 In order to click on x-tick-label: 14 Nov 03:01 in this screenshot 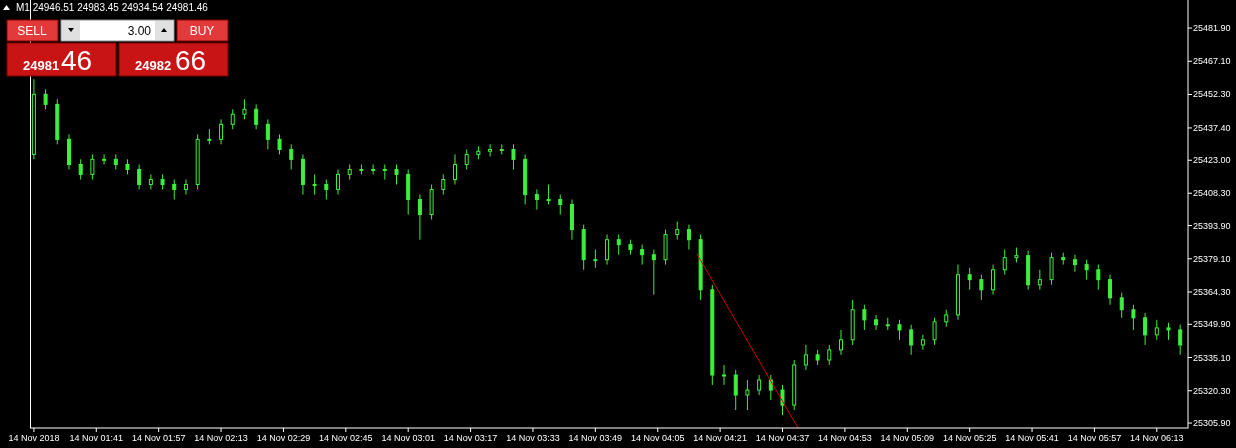, I will do `click(408, 438)`.